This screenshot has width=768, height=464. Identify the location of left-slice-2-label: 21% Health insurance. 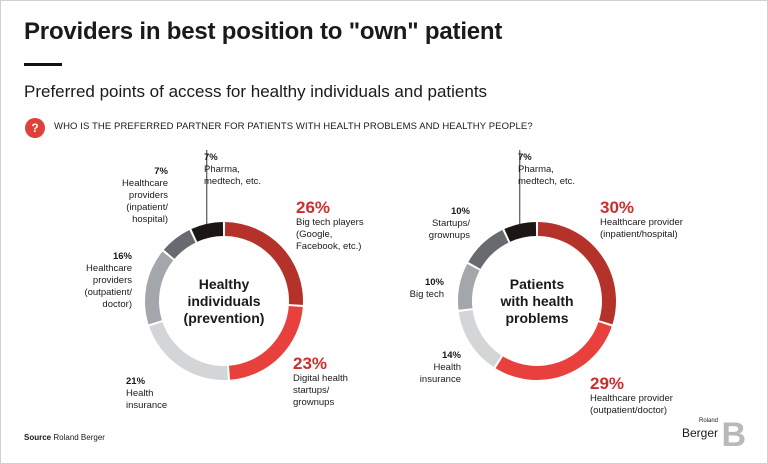
(147, 393).